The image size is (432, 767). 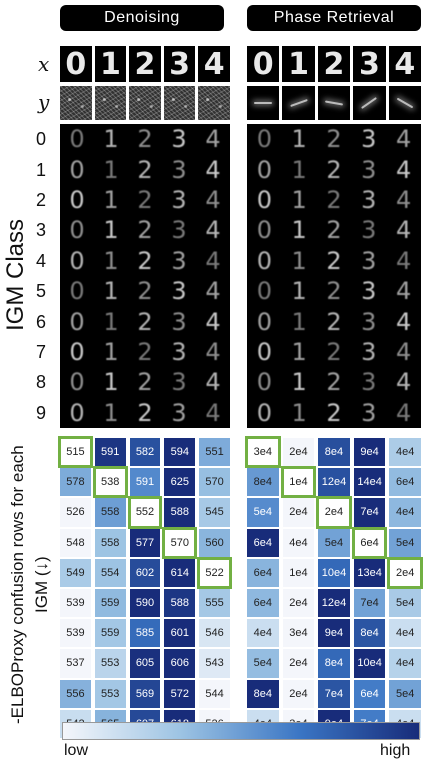 What do you see at coordinates (180, 452) in the screenshot?
I see `confusion-cell: 594` at bounding box center [180, 452].